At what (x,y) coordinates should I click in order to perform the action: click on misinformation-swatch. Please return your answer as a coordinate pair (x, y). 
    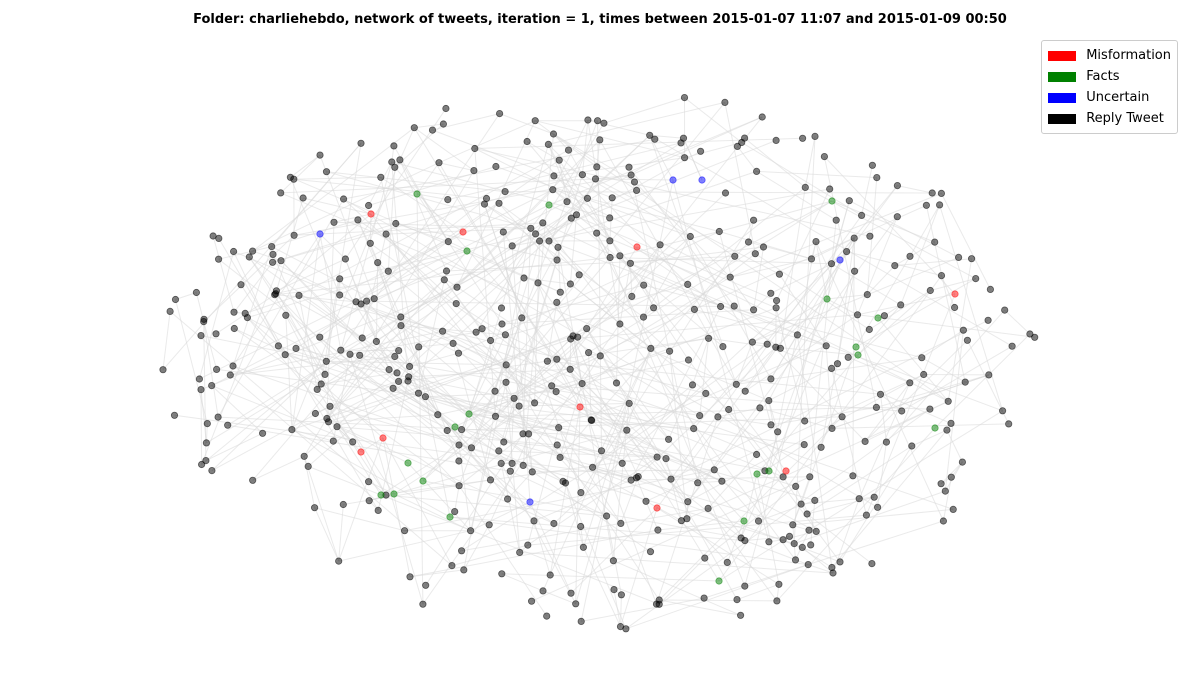
    Looking at the image, I should click on (1062, 55).